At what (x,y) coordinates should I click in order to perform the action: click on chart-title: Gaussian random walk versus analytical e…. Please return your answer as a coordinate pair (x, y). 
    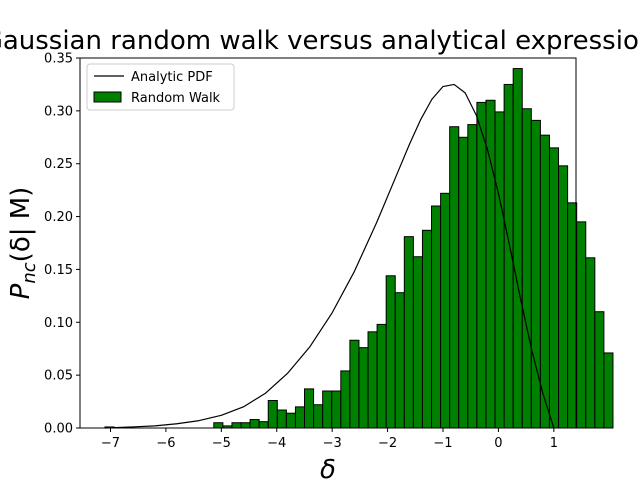
    Looking at the image, I should click on (320, 41).